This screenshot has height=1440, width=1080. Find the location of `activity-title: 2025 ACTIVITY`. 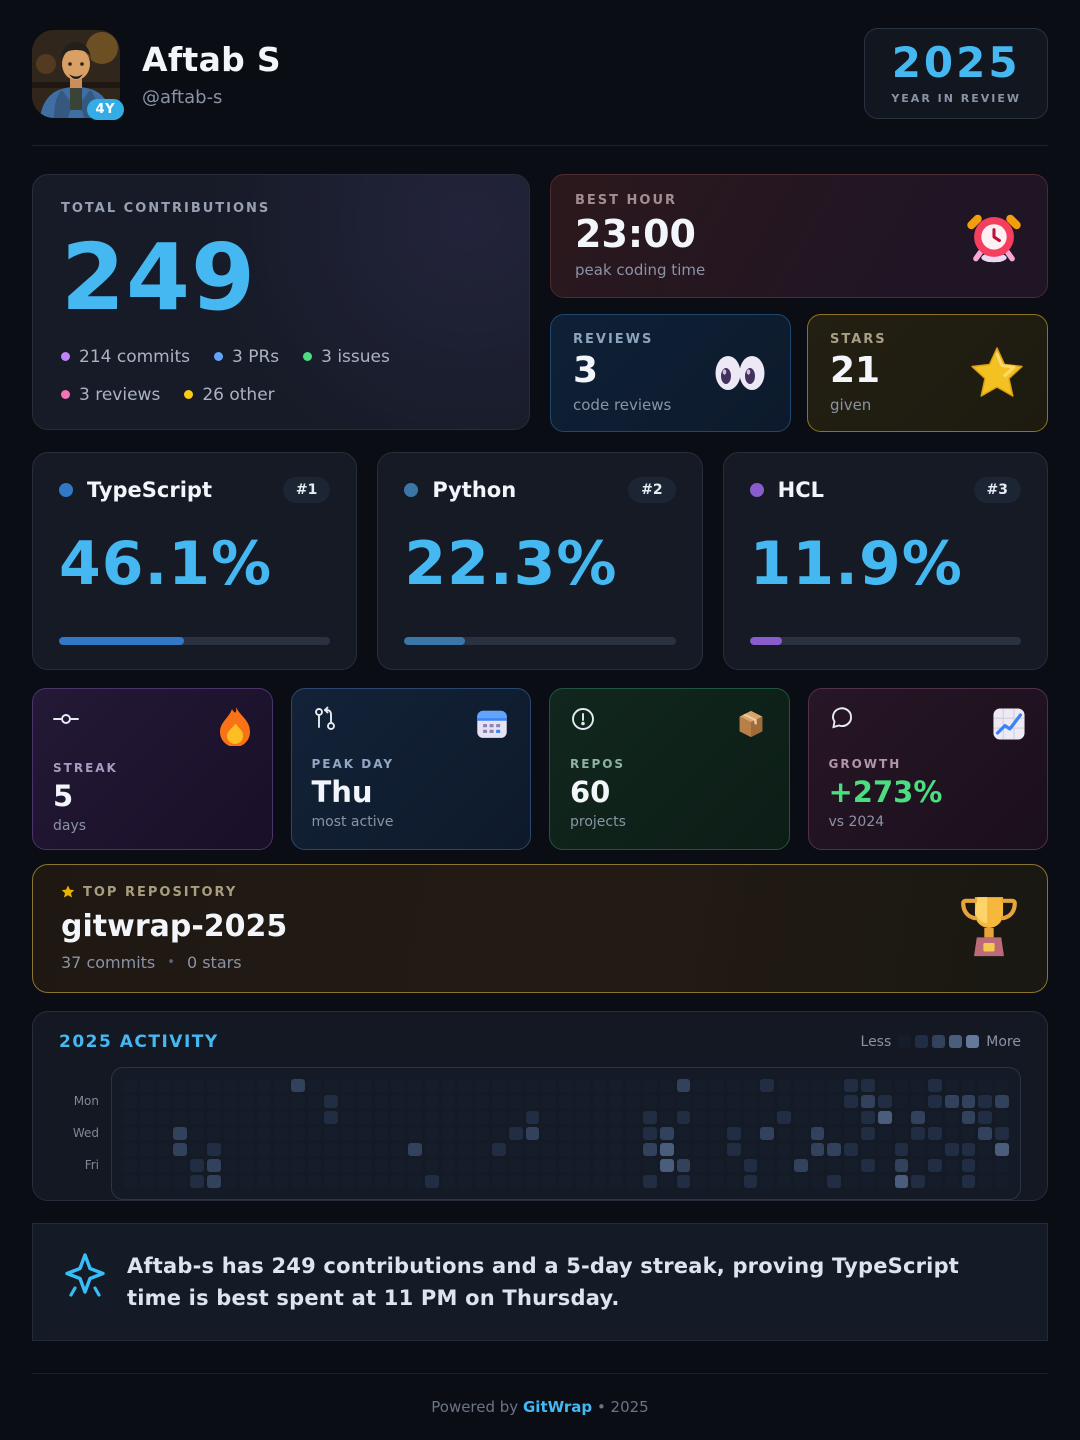

activity-title: 2025 ACTIVITY is located at coordinates (139, 1041).